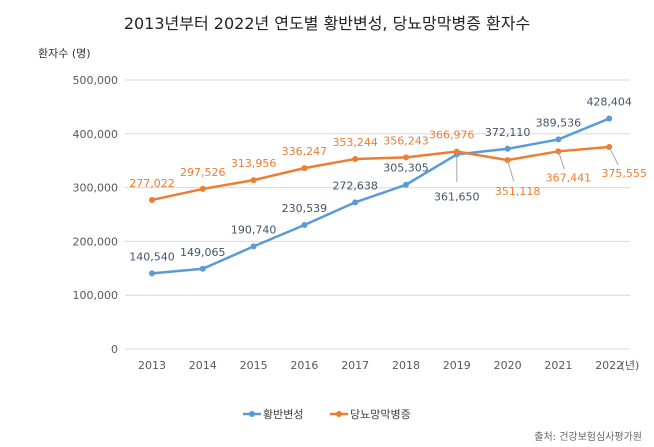  Describe the element at coordinates (96, 134) in the screenshot. I see `y-tick-label: 400,000` at that location.